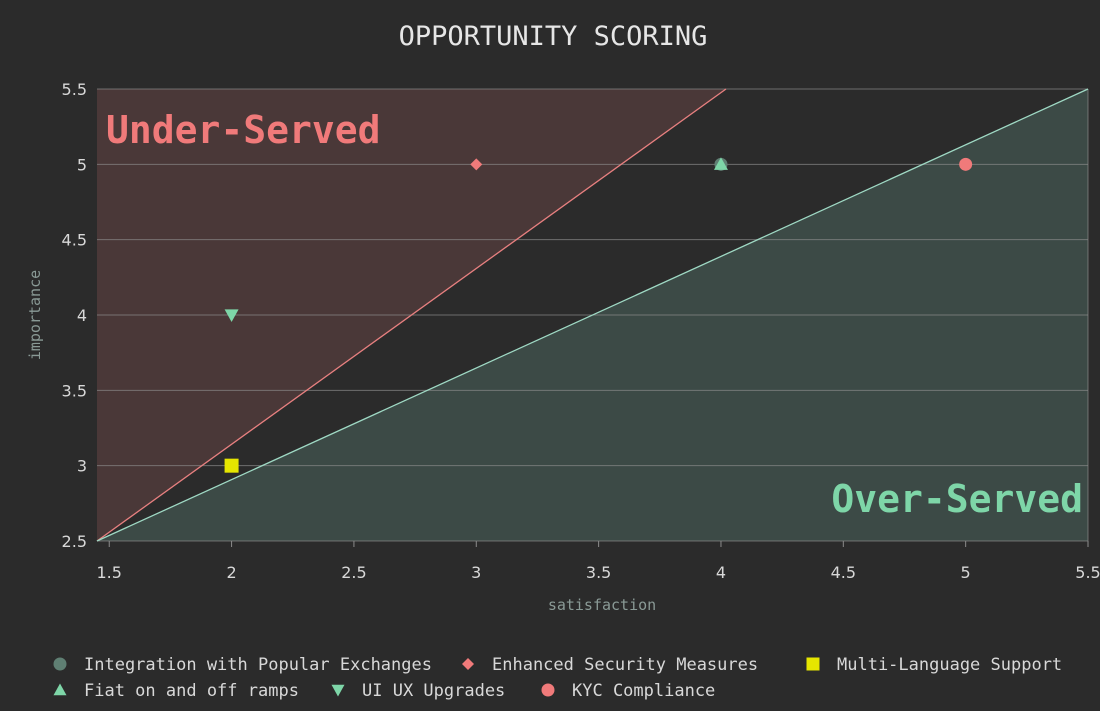 The image size is (1100, 711). Describe the element at coordinates (957, 499) in the screenshot. I see `over-served-label: Over-Served` at that location.